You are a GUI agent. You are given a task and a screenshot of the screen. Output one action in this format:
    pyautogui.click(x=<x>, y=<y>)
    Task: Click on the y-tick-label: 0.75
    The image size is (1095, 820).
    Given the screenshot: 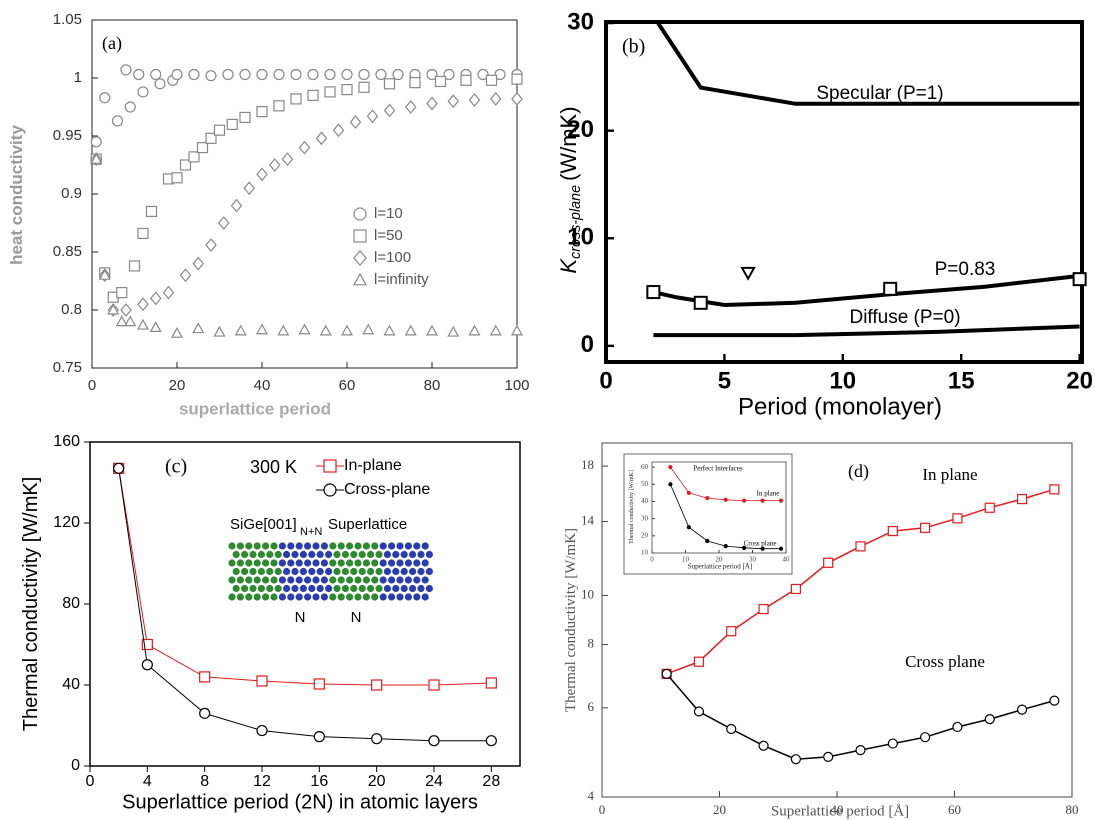 What is the action you would take?
    pyautogui.click(x=67, y=367)
    